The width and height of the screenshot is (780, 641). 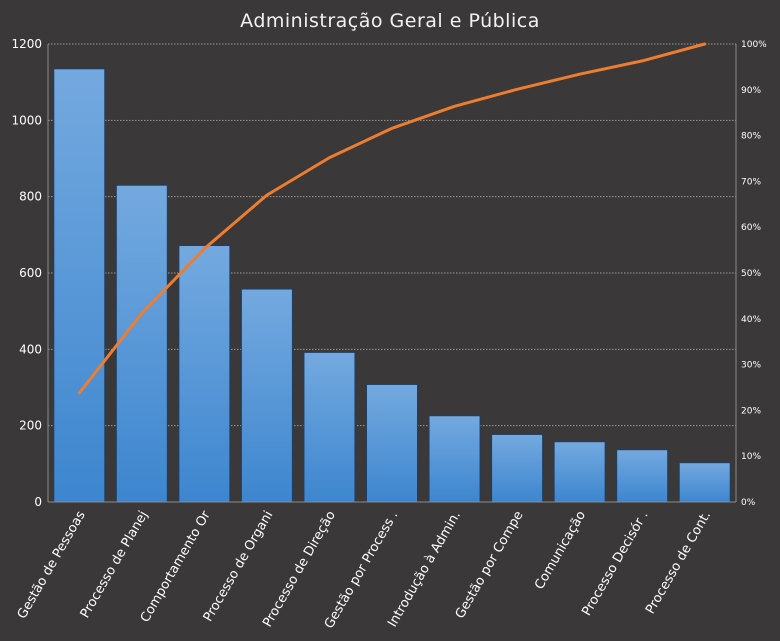 I want to click on y2-tick-label: 30%, so click(x=751, y=366).